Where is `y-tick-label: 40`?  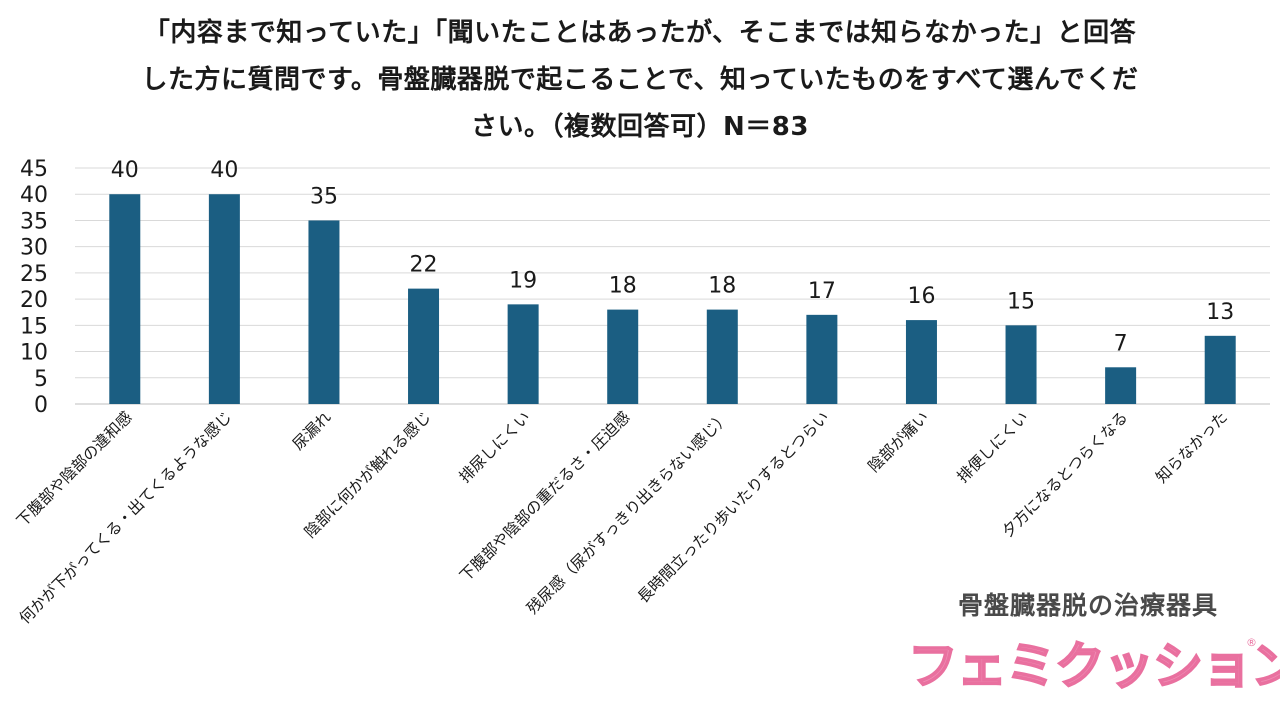
y-tick-label: 40 is located at coordinates (34, 195).